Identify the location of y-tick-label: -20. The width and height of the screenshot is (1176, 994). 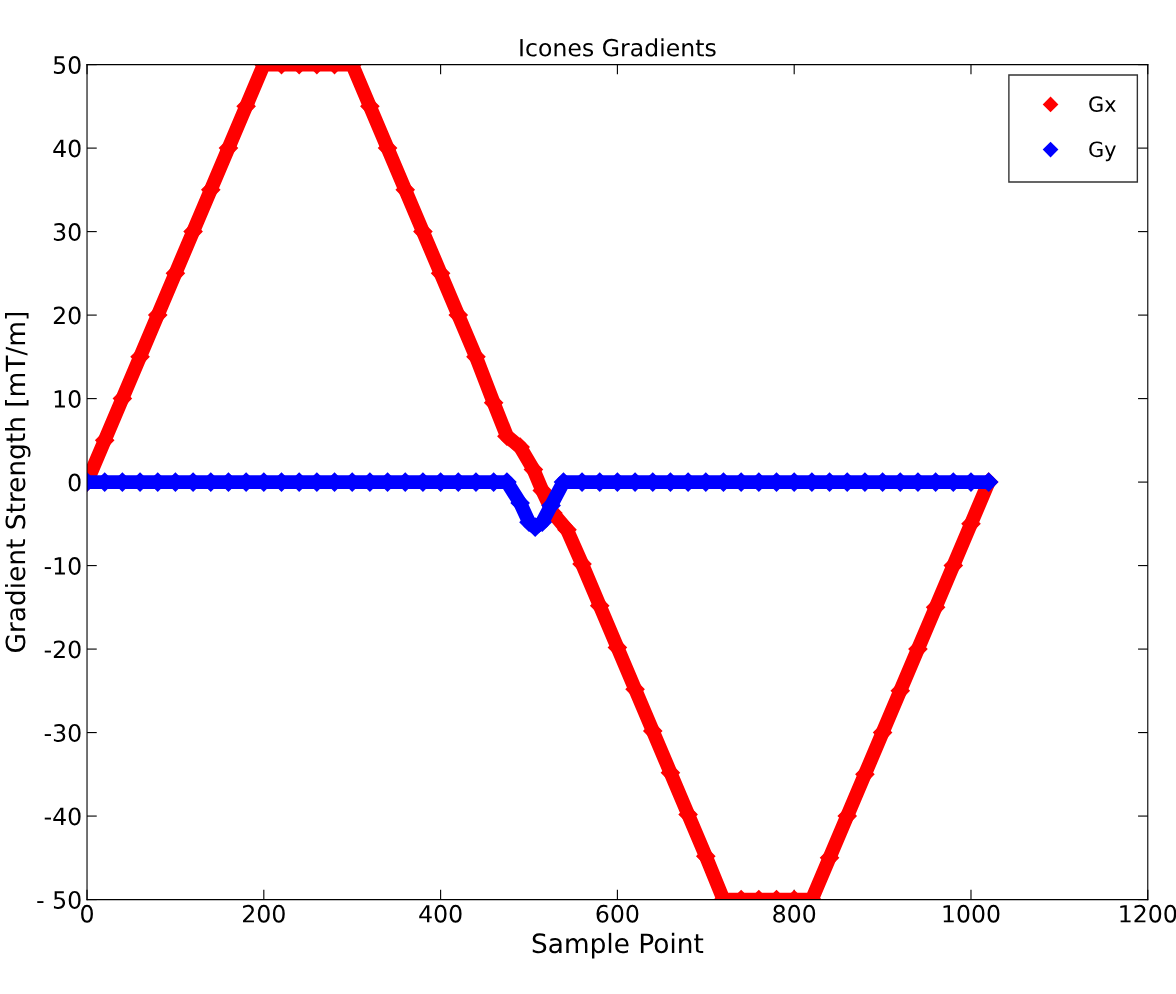
(62, 649).